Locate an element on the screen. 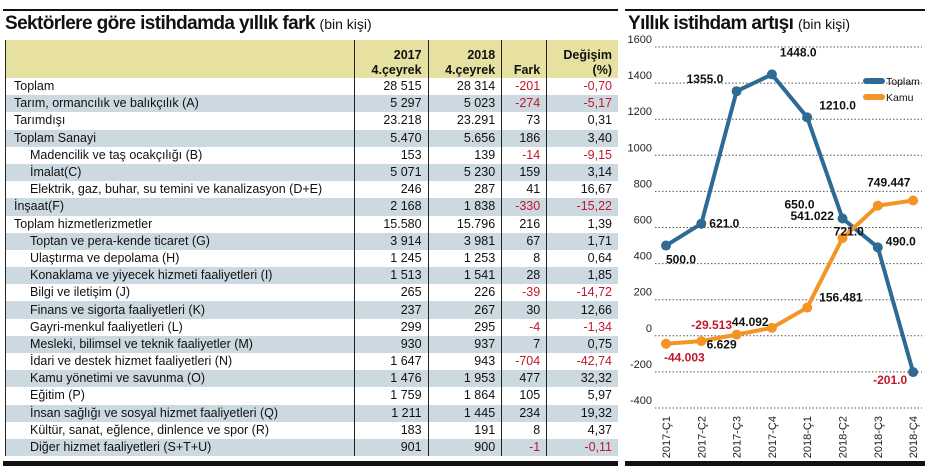 This screenshot has height=475, width=928. value-2018: 226 is located at coordinates (464, 293).